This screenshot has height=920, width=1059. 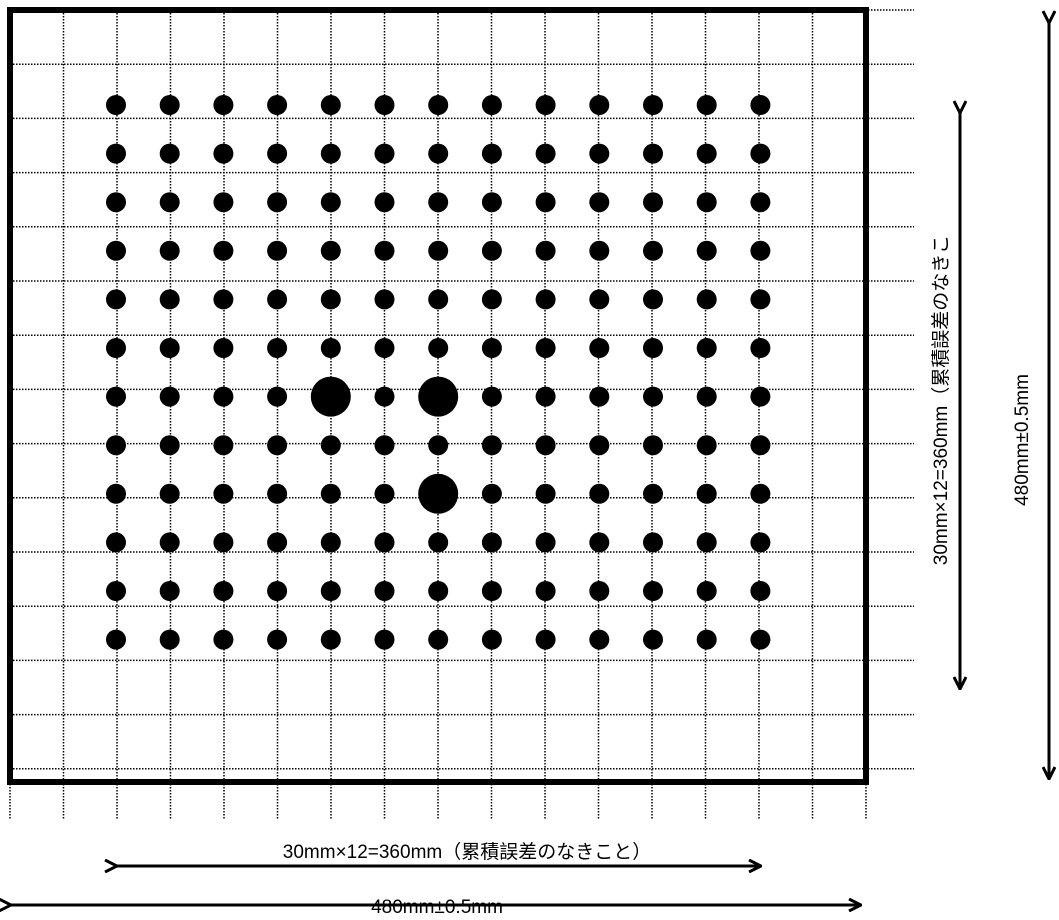 I want to click on large-reference-dot, so click(x=438, y=493).